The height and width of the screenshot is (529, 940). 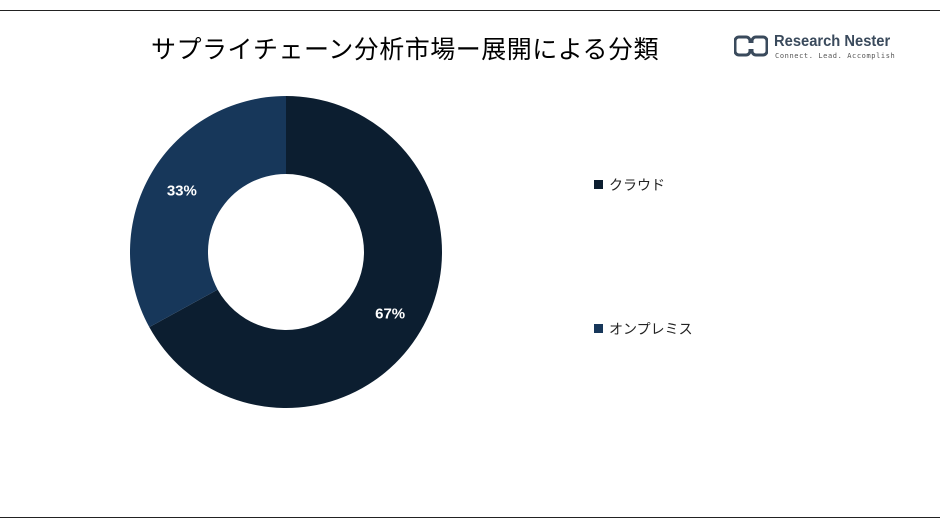 What do you see at coordinates (182, 190) in the screenshot?
I see `donut-label-on-premise: 33%` at bounding box center [182, 190].